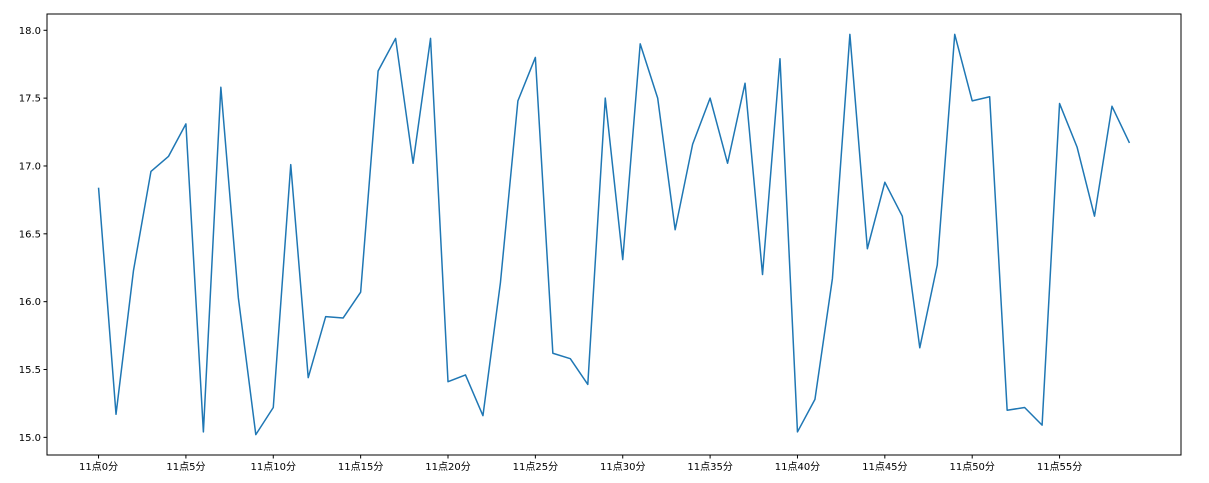 The height and width of the screenshot is (483, 1209). Describe the element at coordinates (971, 467) in the screenshot. I see `x-tick-label: 11点50分` at that location.